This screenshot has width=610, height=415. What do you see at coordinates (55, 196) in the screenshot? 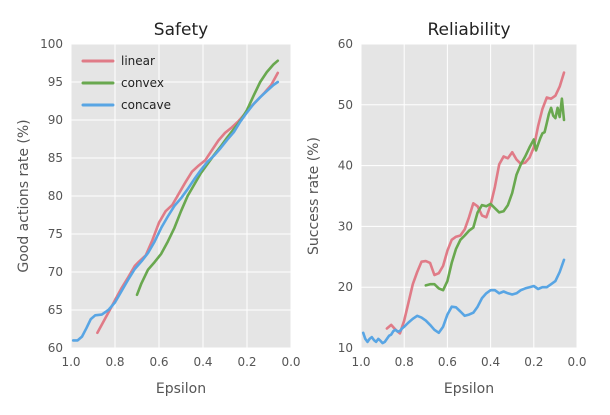
I see `y-tick-label: 80` at bounding box center [55, 196].